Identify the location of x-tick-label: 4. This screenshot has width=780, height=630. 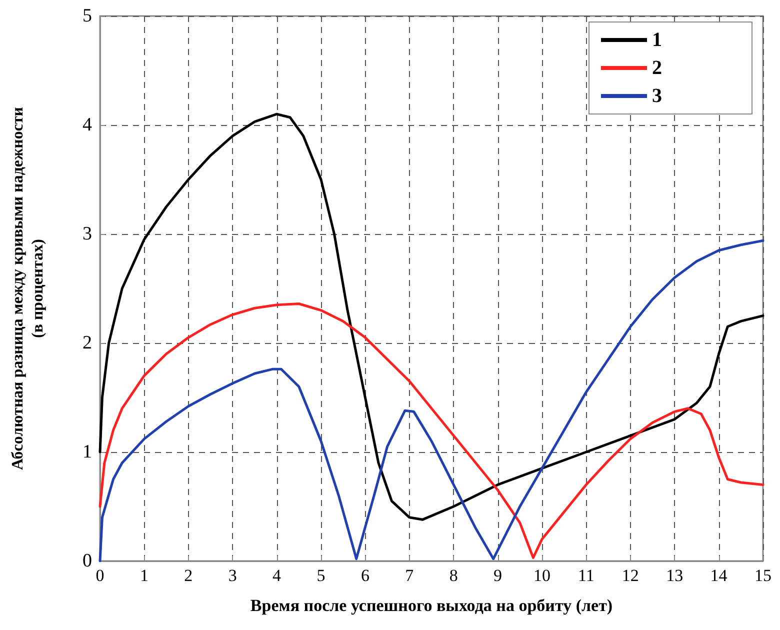
(277, 575).